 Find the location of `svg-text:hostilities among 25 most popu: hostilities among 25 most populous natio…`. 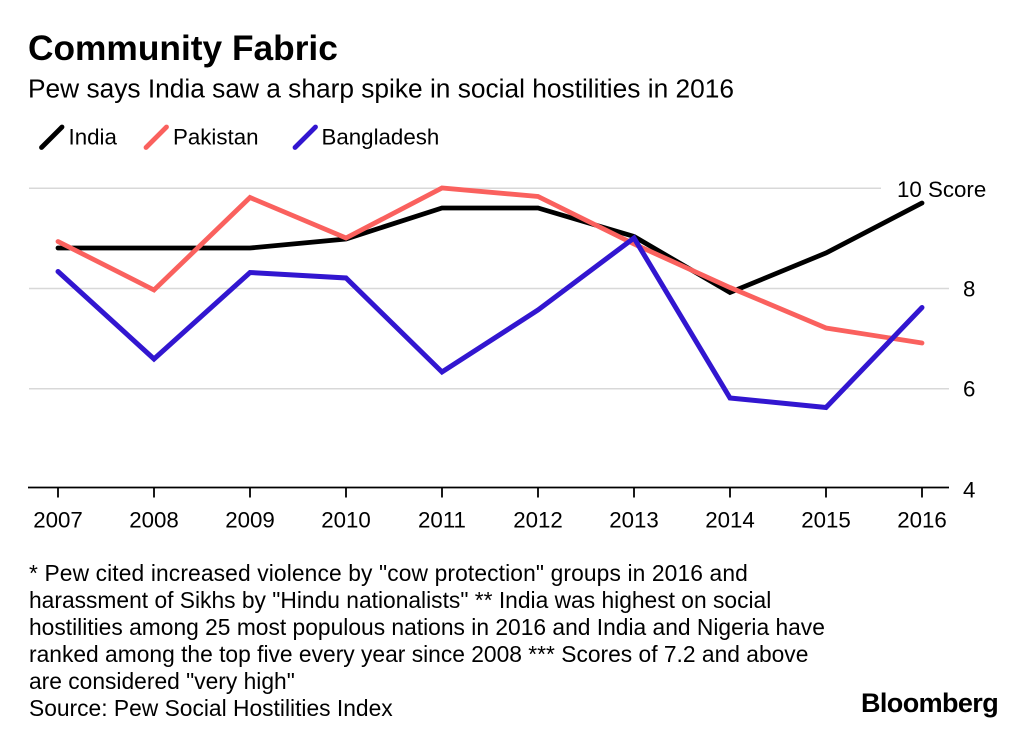

svg-text:hostilities among 25 most popu: hostilities among 25 most populous natio… is located at coordinates (427, 627).